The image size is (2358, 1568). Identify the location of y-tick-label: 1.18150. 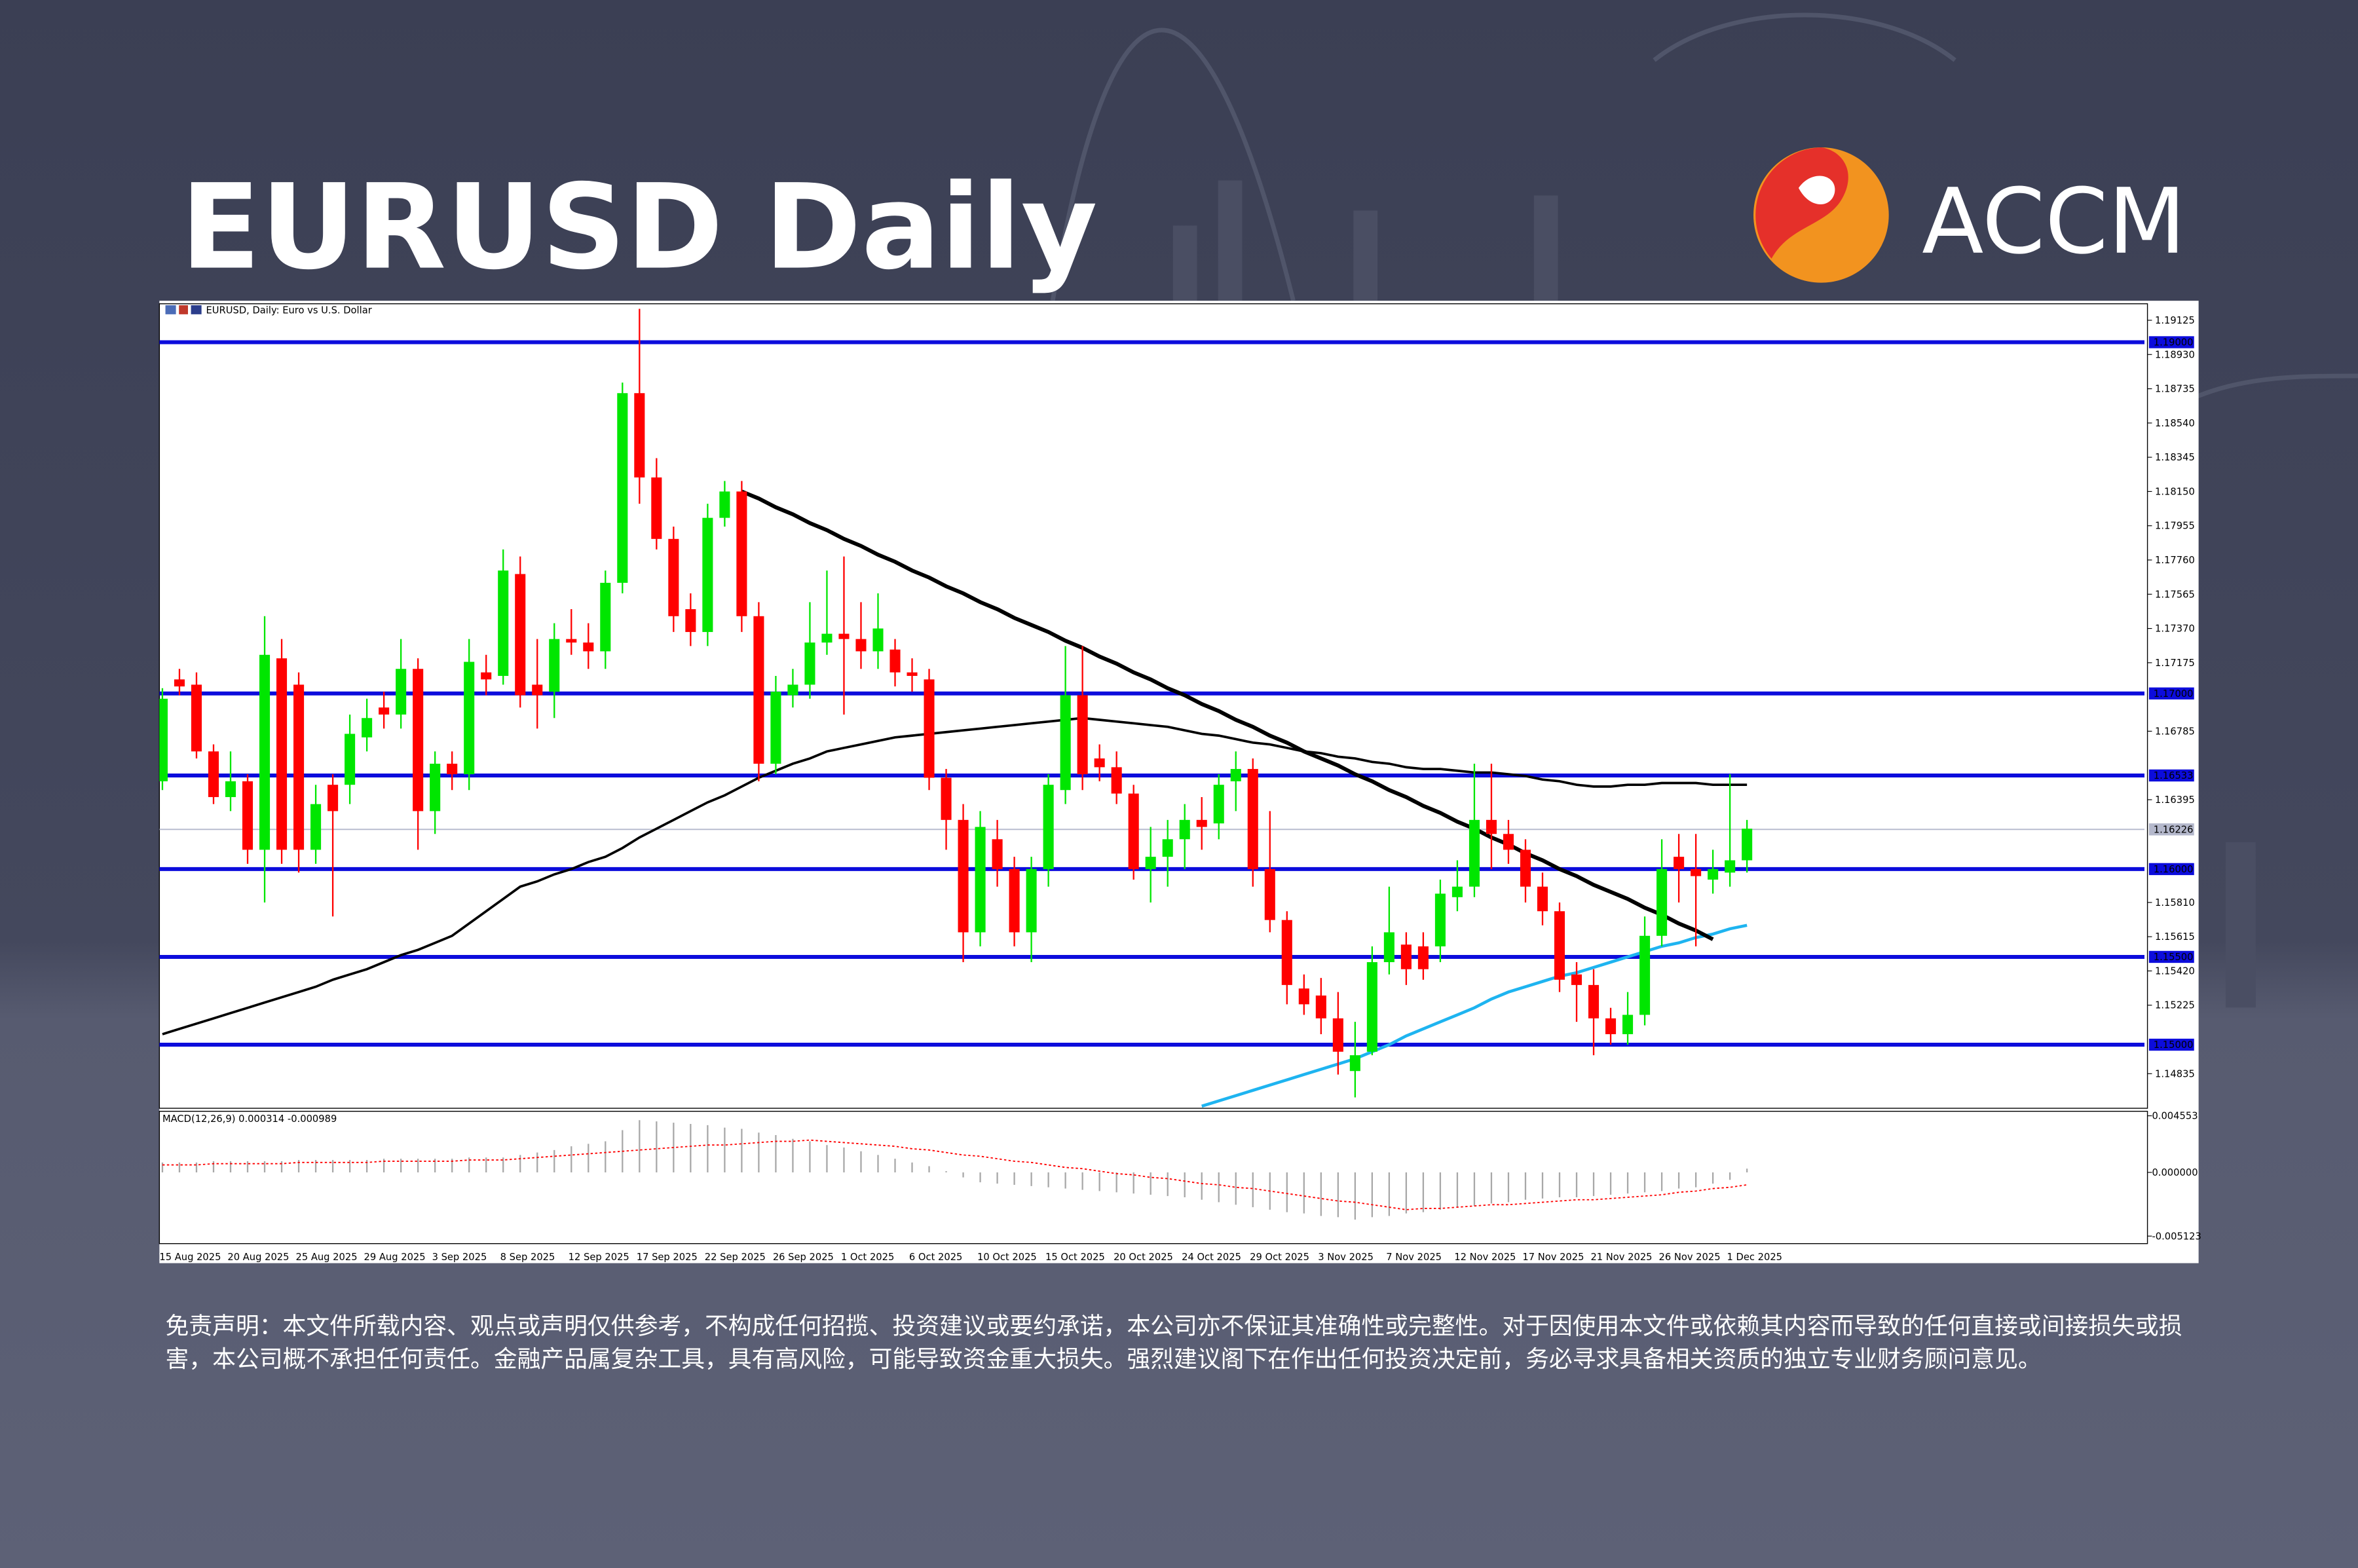
(2175, 491).